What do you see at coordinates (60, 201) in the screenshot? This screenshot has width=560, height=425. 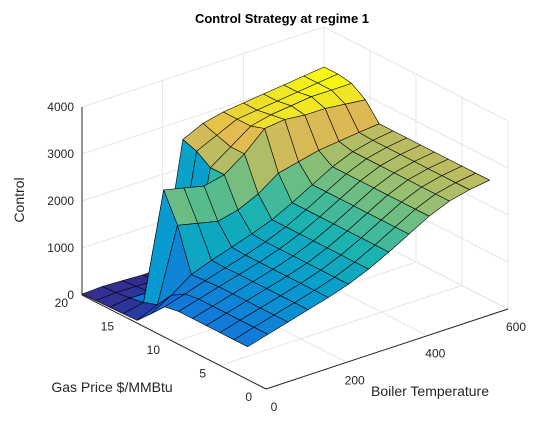 I see `z-tick-label: 2000` at bounding box center [60, 201].